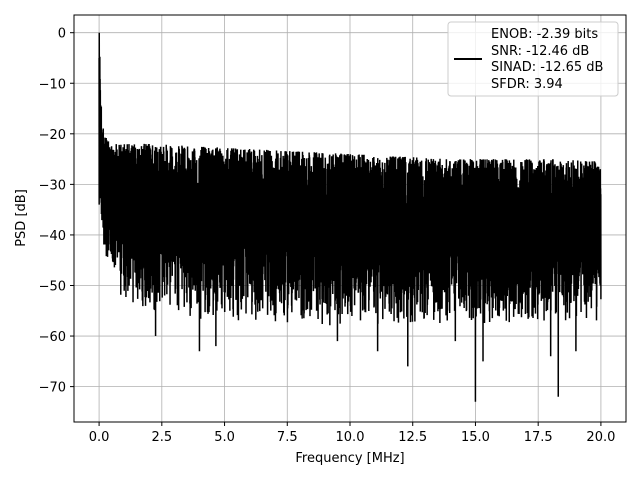  Describe the element at coordinates (56, 211) in the screenshot. I see `y-axis: 0 −10 −20 −30 −40 −50 −60 −70` at that location.